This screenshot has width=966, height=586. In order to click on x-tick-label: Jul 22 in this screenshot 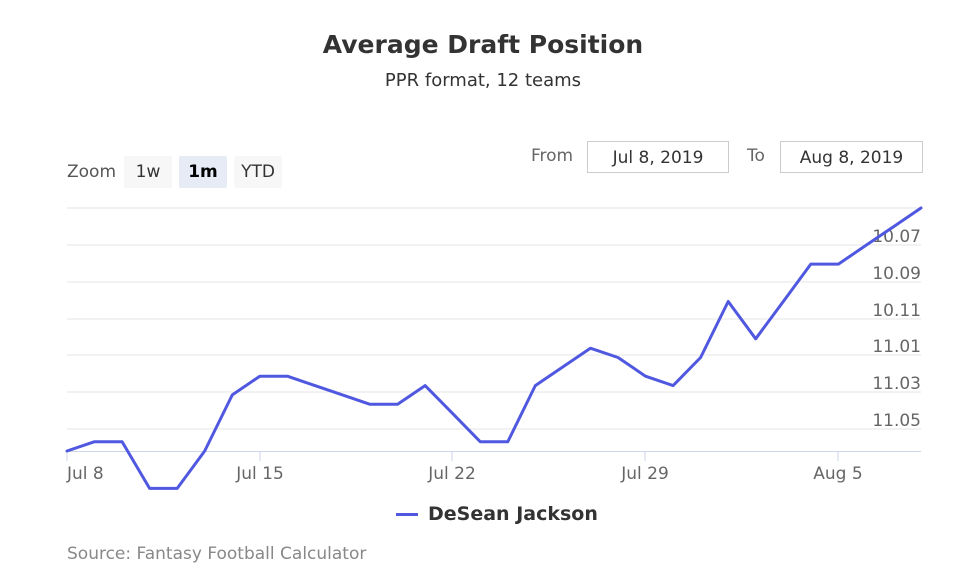, I will do `click(451, 474)`.